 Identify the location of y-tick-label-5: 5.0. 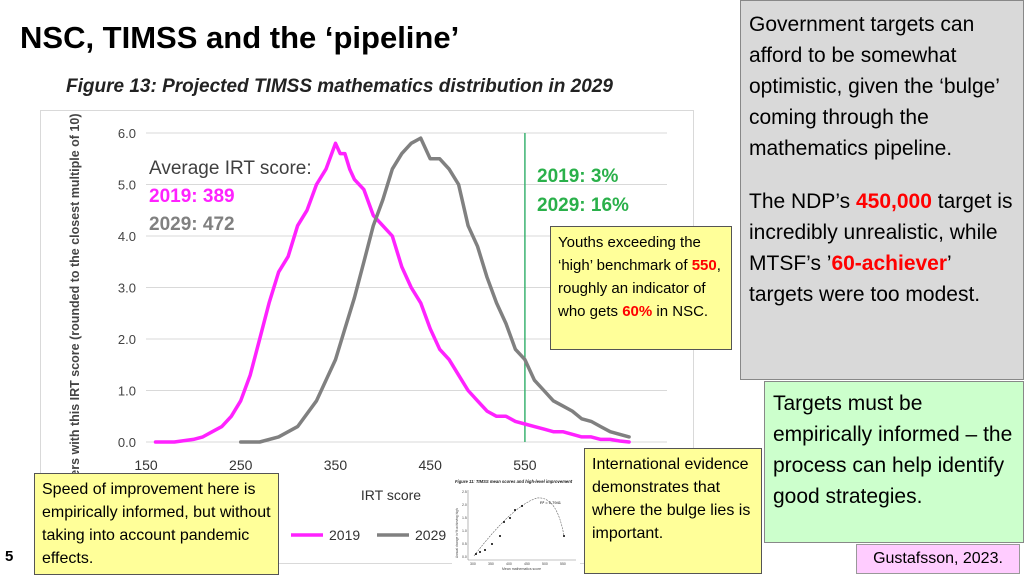
(127, 185).